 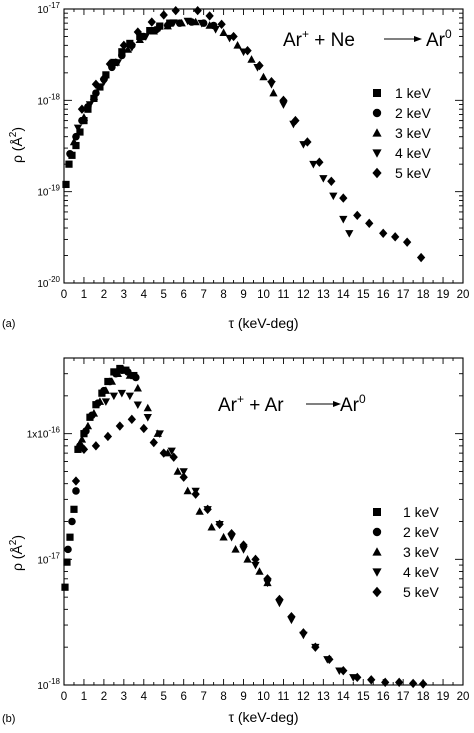 What do you see at coordinates (48, 684) in the screenshot?
I see `y-tick-label: 10-18` at bounding box center [48, 684].